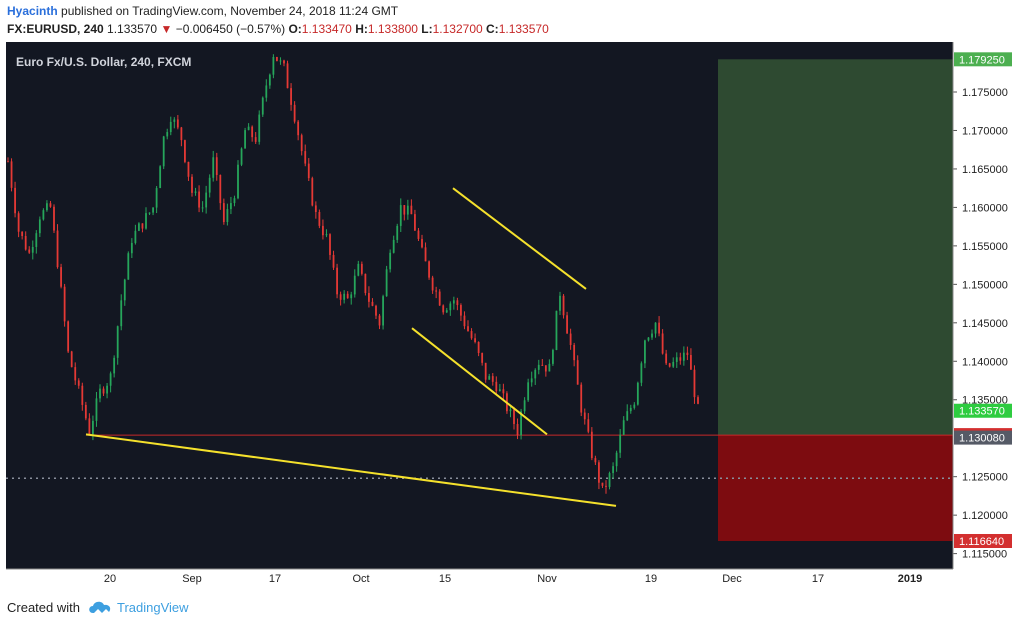 This screenshot has height=626, width=1020. I want to click on current-price-tag-bg, so click(983, 410).